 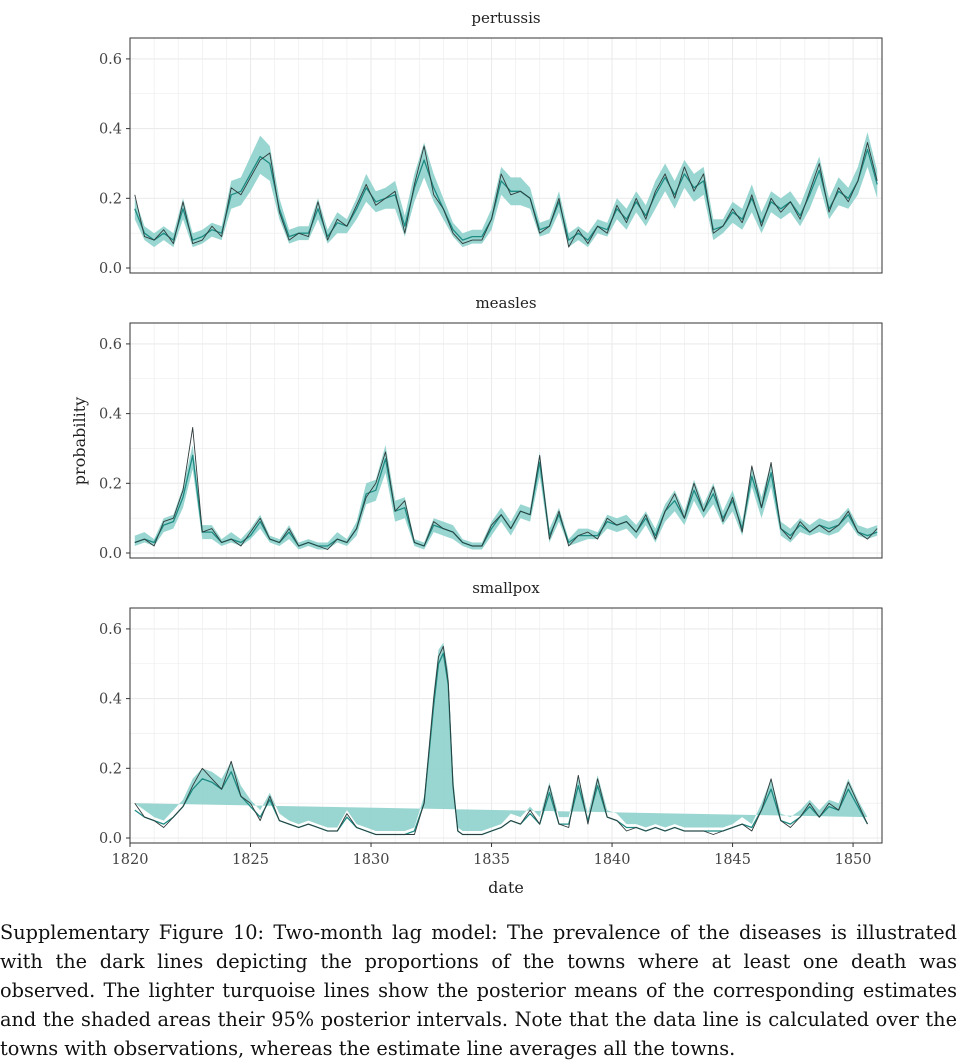 What do you see at coordinates (371, 860) in the screenshot?
I see `x-tick-label: 1830` at bounding box center [371, 860].